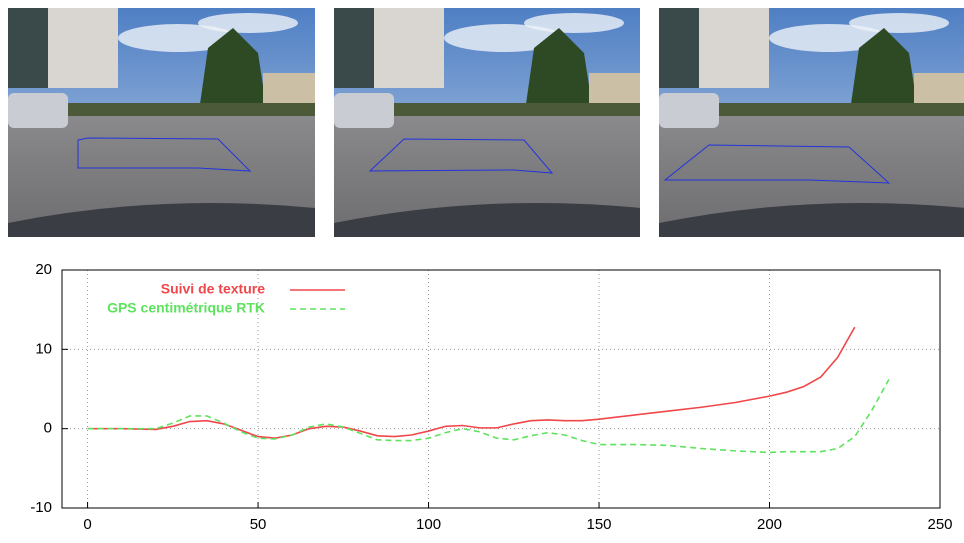 This screenshot has width=964, height=543. What do you see at coordinates (599, 524) in the screenshot?
I see `x-tick-label: 150` at bounding box center [599, 524].